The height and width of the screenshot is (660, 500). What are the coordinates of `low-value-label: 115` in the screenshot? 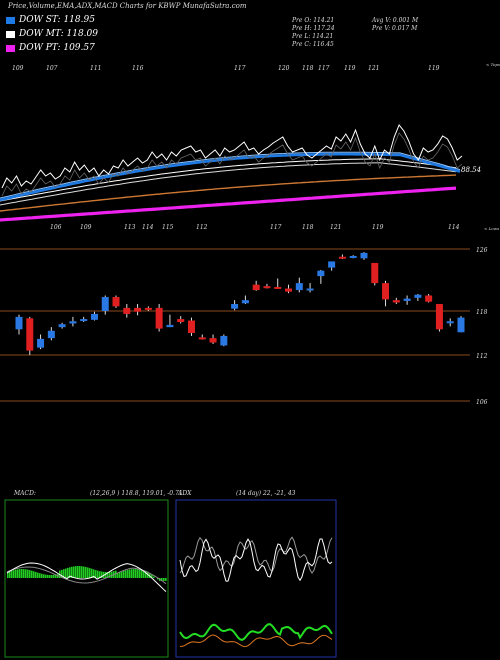 It's located at (168, 227).